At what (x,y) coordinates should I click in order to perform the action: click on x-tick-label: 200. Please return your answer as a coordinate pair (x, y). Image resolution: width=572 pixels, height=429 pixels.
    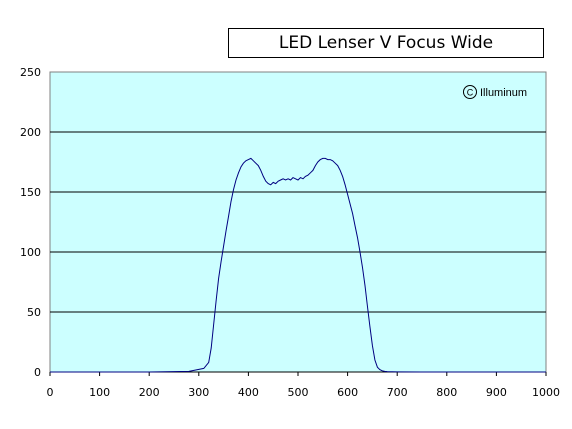
    Looking at the image, I should click on (149, 392).